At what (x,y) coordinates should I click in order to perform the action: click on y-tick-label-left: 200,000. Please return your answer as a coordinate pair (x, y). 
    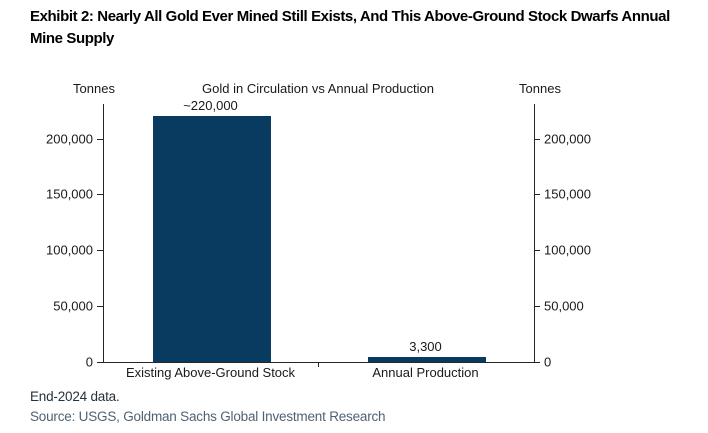
    Looking at the image, I should click on (69, 139).